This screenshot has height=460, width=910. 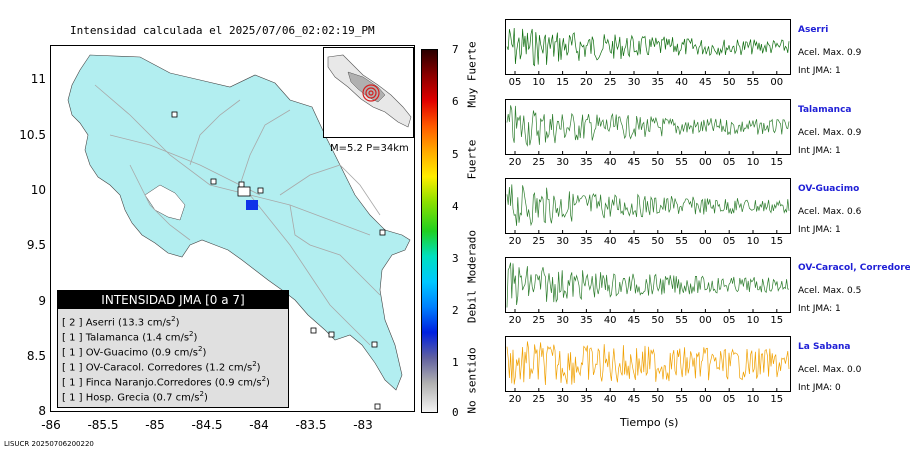 I want to click on legend-item: [ 1 ] OV-Guacimo (0.9 cm/s2), so click(x=134, y=352).